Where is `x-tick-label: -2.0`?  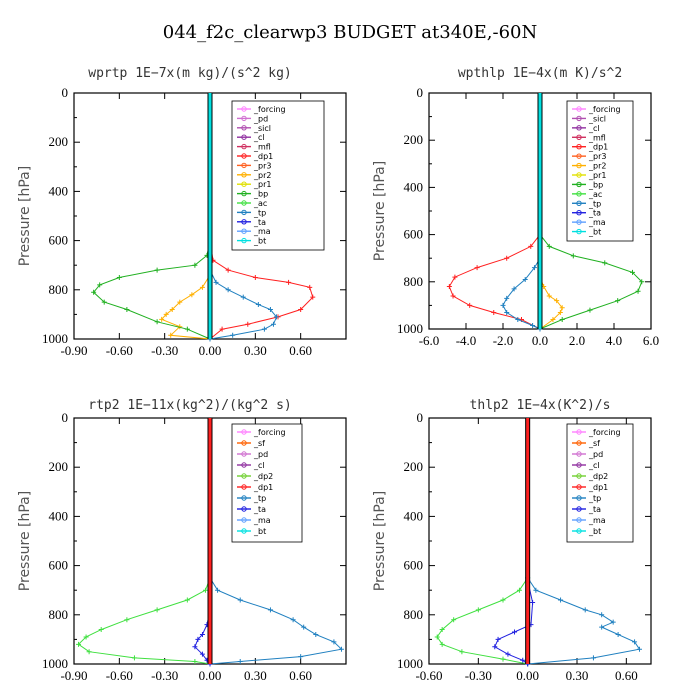 x-tick-label: -2.0 is located at coordinates (503, 340).